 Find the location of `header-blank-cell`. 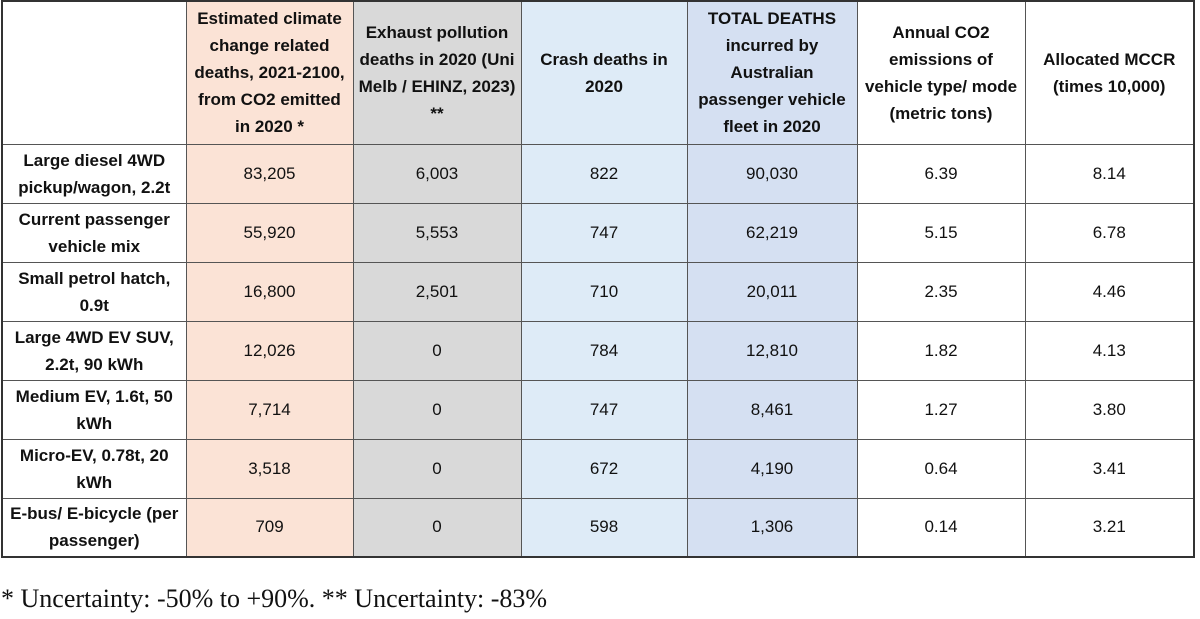

header-blank-cell is located at coordinates (94, 72).